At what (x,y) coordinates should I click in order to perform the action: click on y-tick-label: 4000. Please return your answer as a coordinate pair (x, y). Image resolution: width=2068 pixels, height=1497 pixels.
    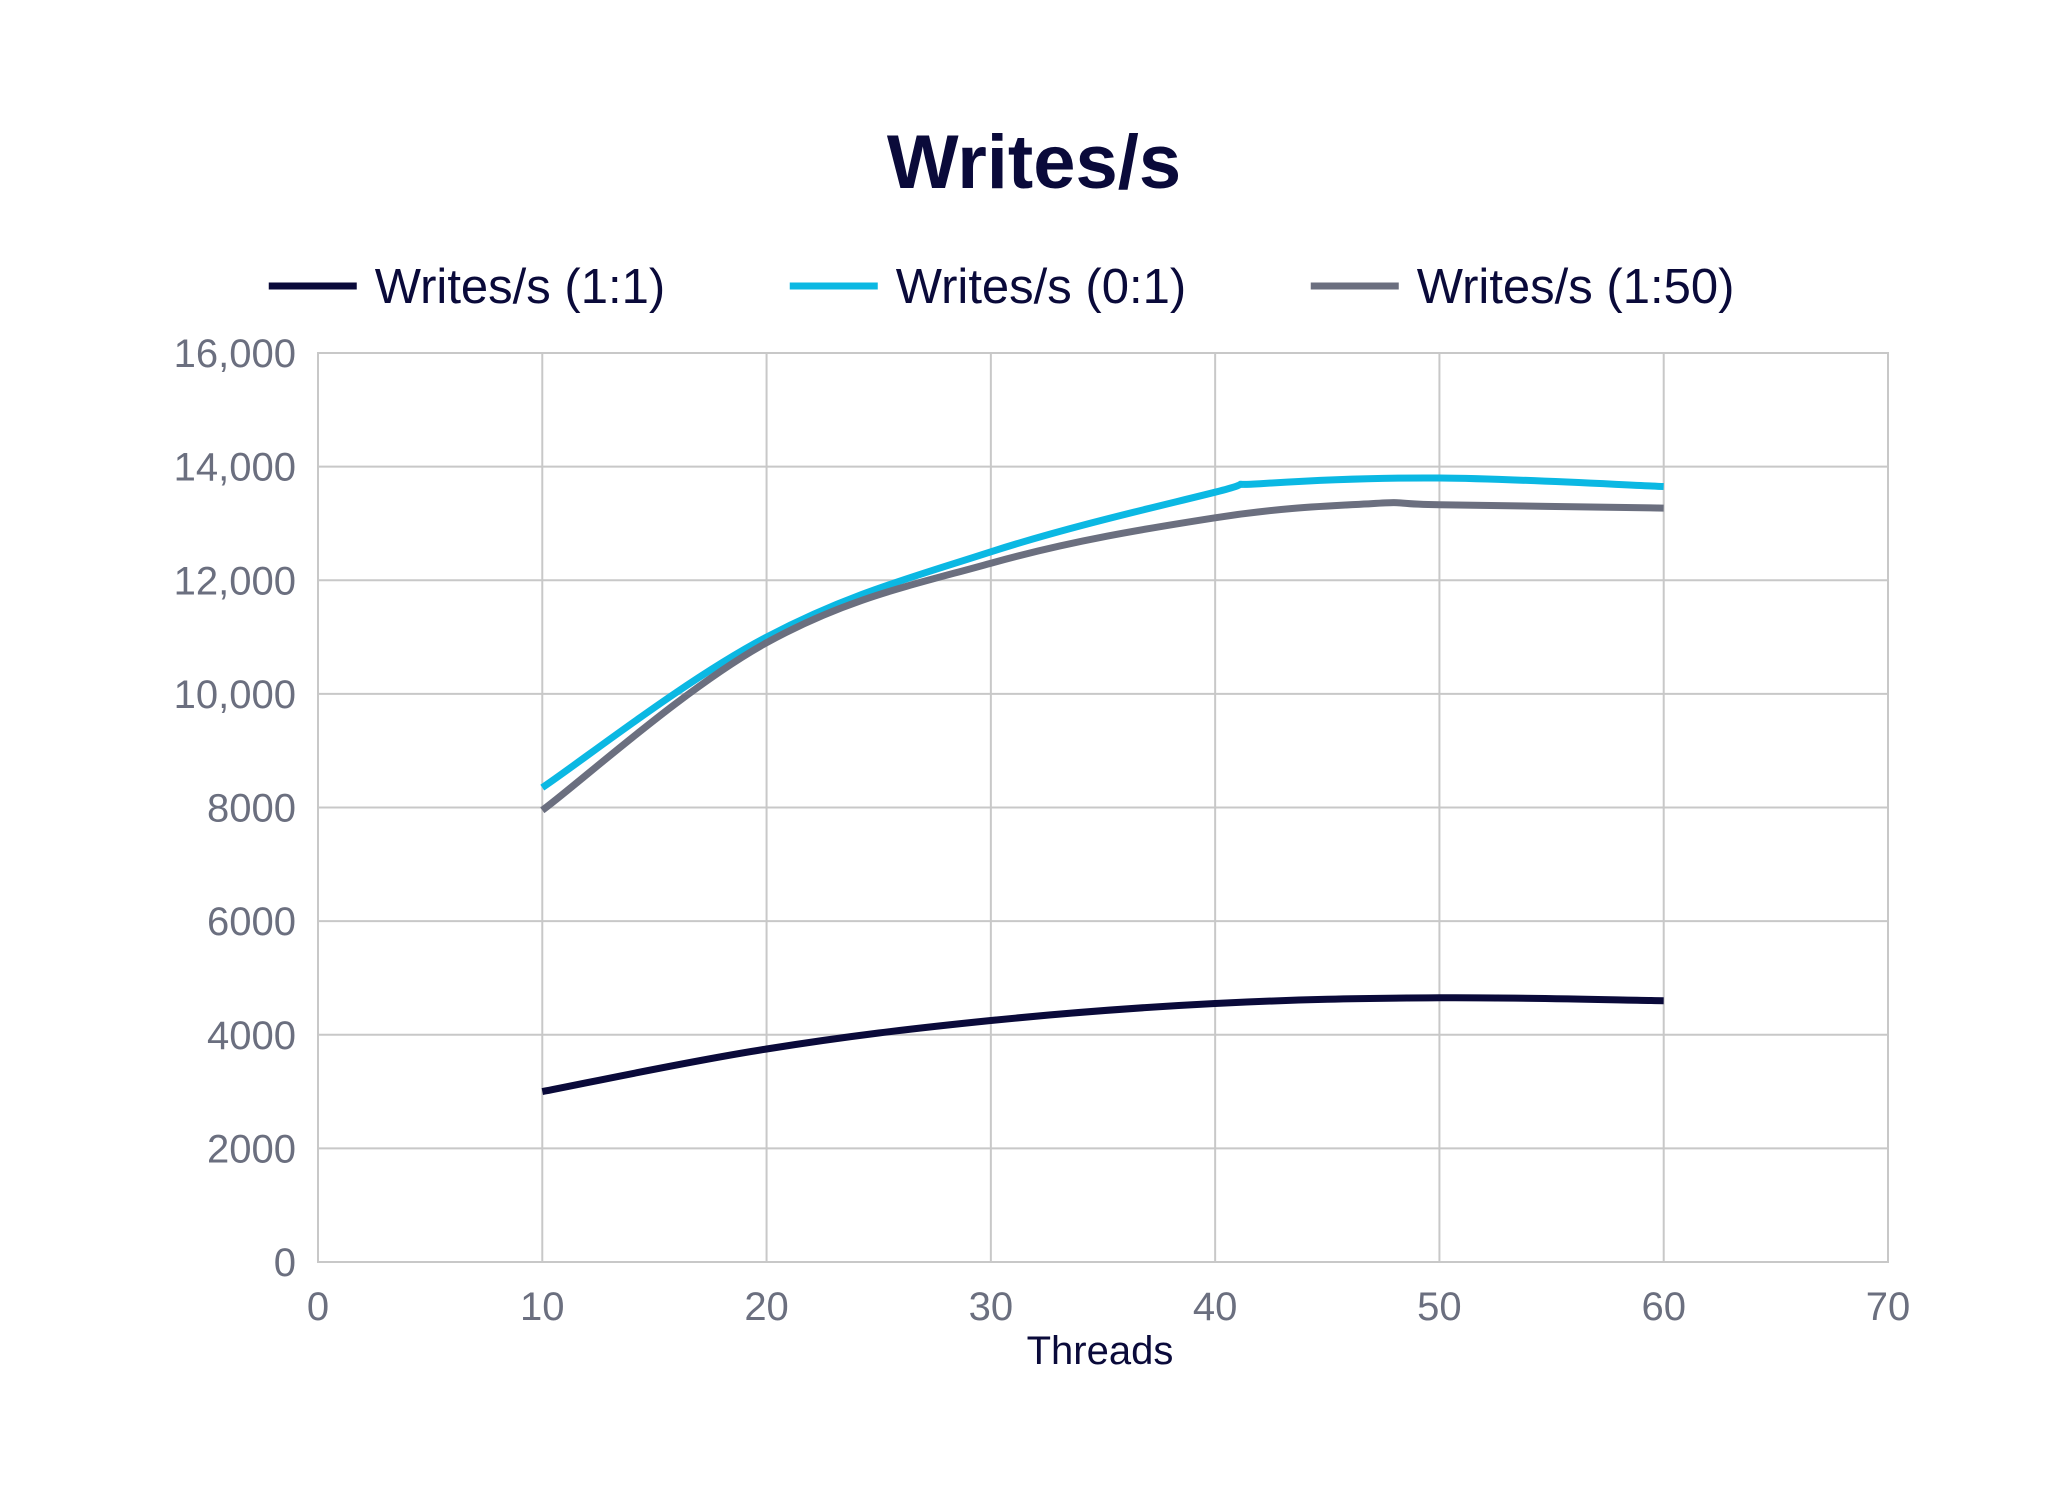
    Looking at the image, I should click on (251, 1036).